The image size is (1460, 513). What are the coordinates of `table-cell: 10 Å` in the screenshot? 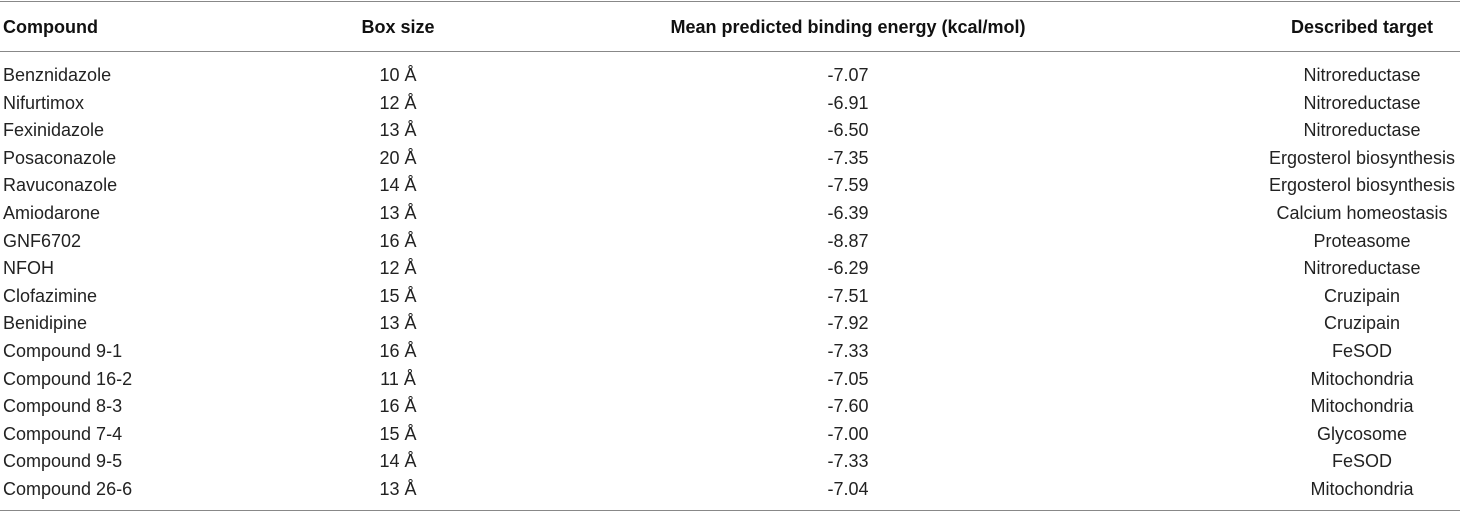 It's located at (398, 75).